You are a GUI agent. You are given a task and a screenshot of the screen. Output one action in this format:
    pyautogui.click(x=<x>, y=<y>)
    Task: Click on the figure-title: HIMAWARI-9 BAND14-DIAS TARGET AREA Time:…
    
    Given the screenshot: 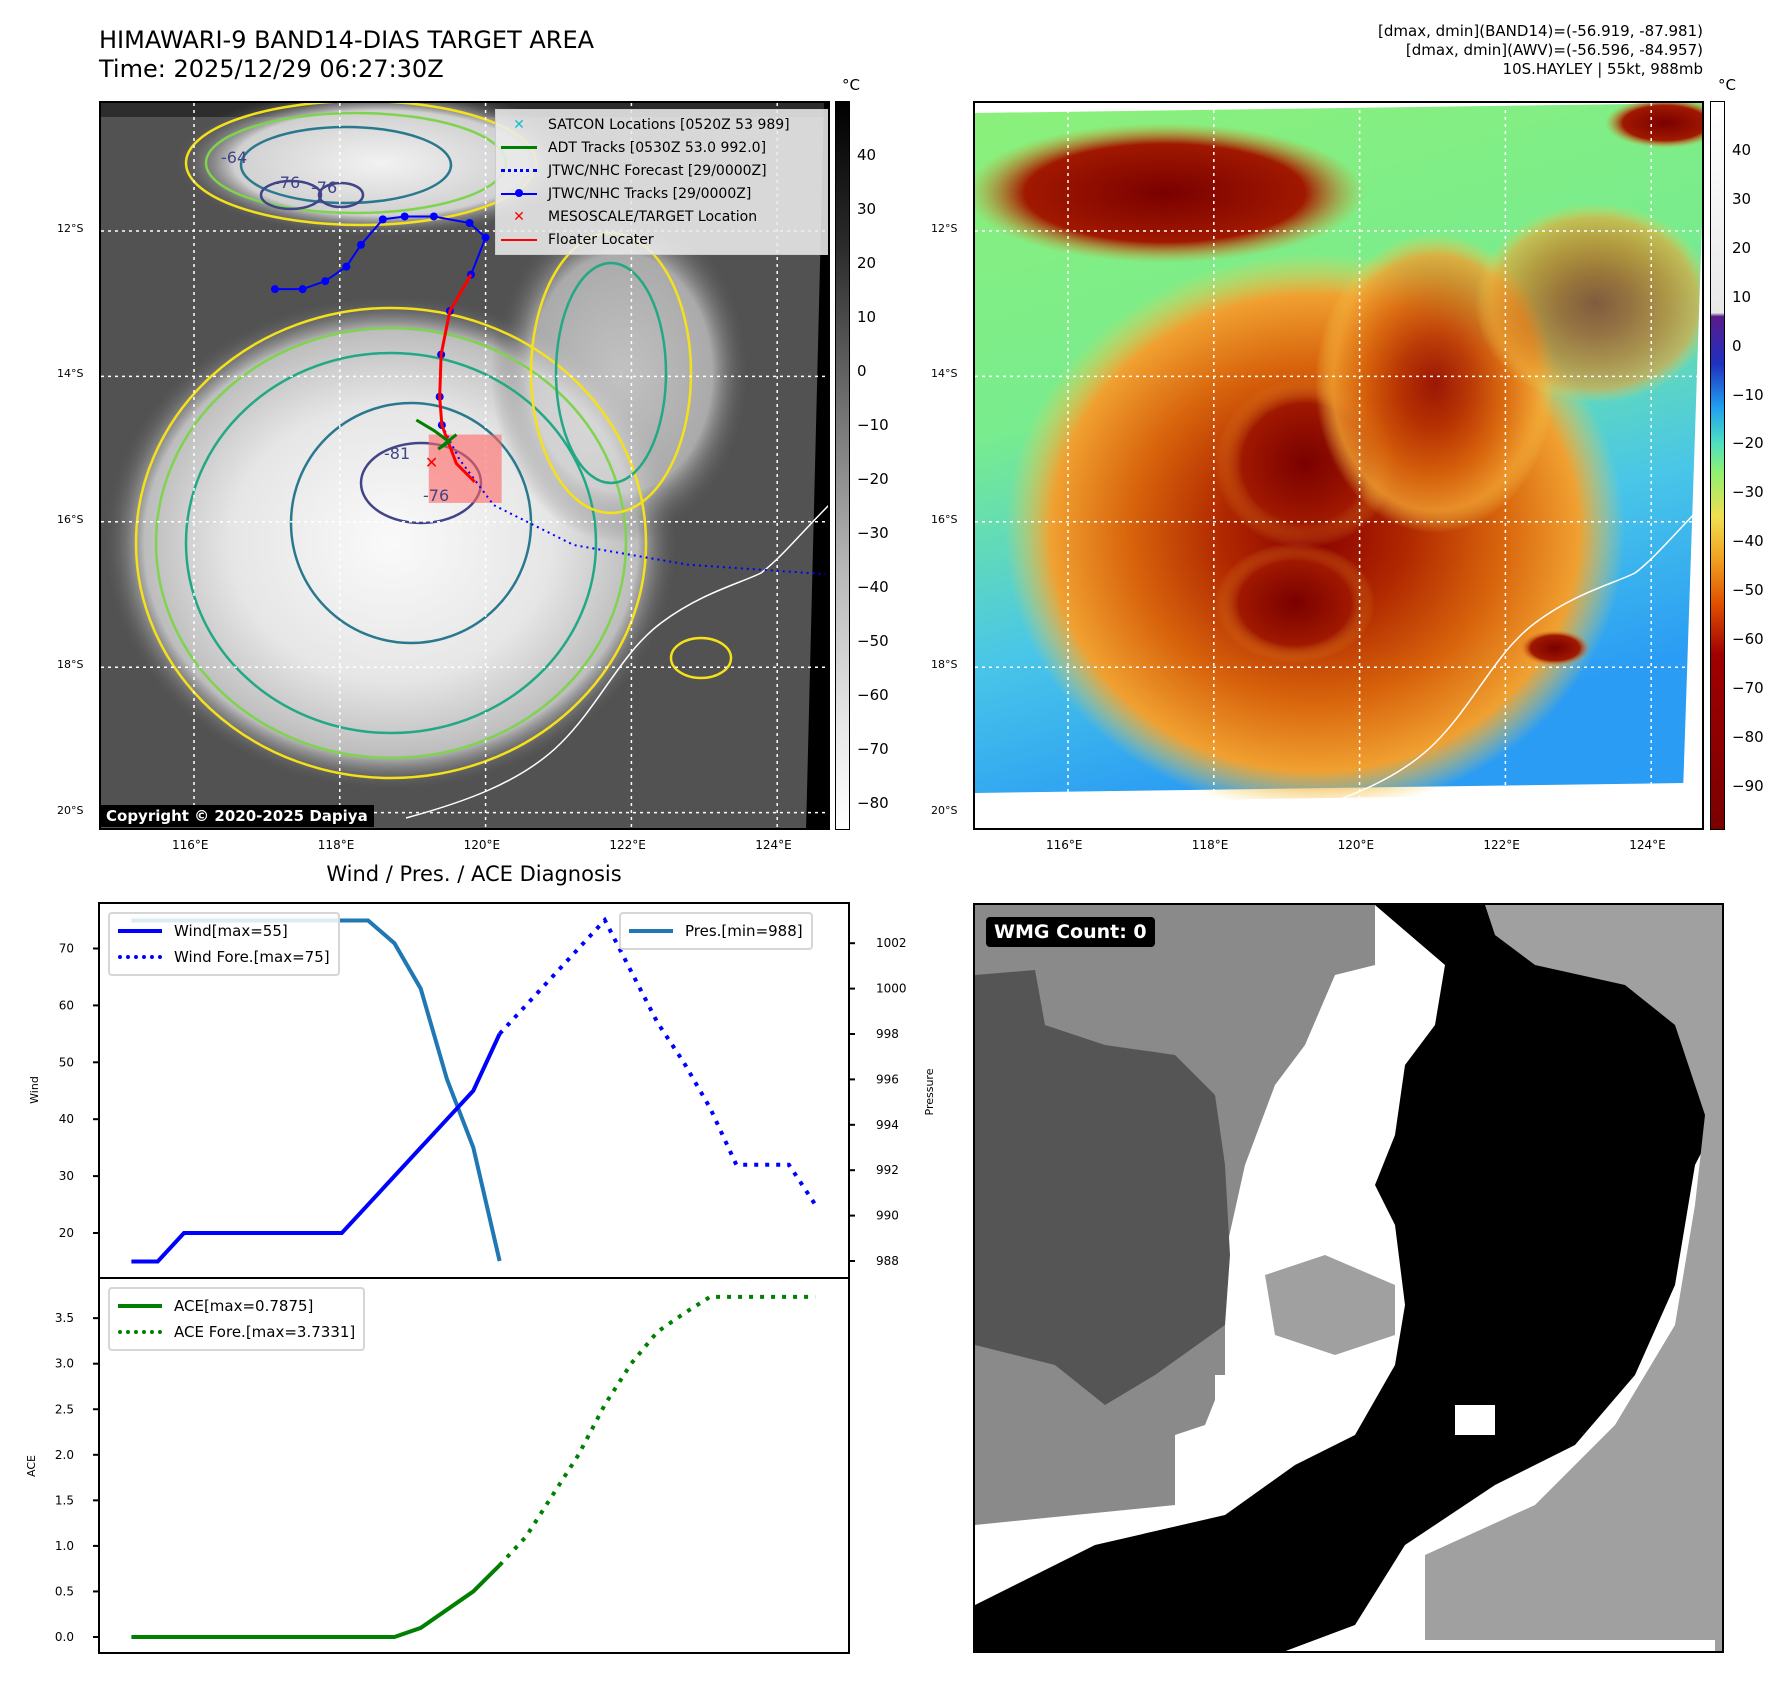 What is the action you would take?
    pyautogui.click(x=346, y=55)
    